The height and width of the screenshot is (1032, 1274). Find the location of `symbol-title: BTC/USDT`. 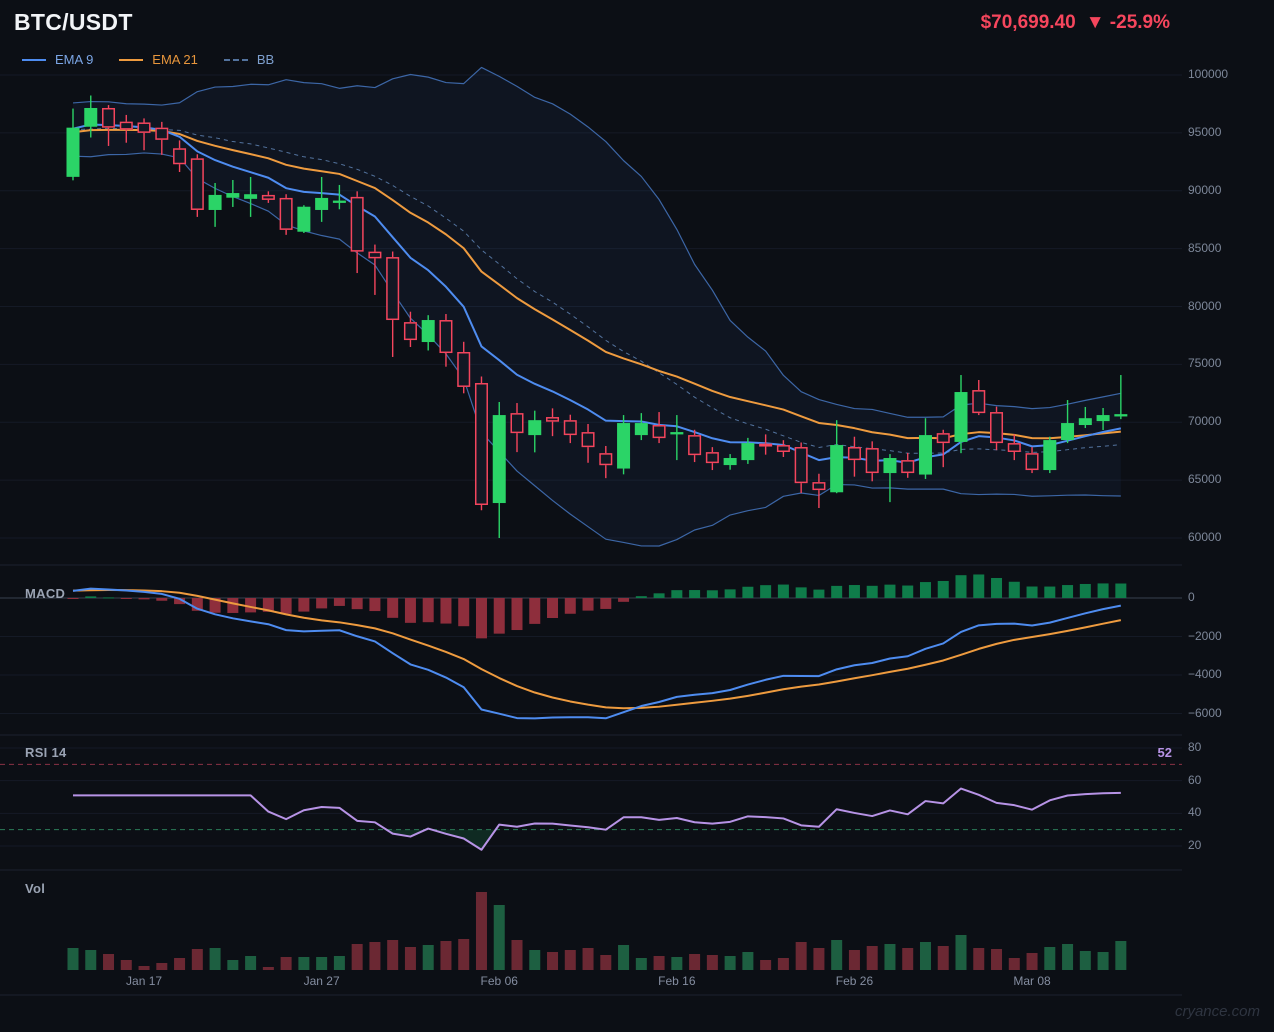

symbol-title: BTC/USDT is located at coordinates (73, 22).